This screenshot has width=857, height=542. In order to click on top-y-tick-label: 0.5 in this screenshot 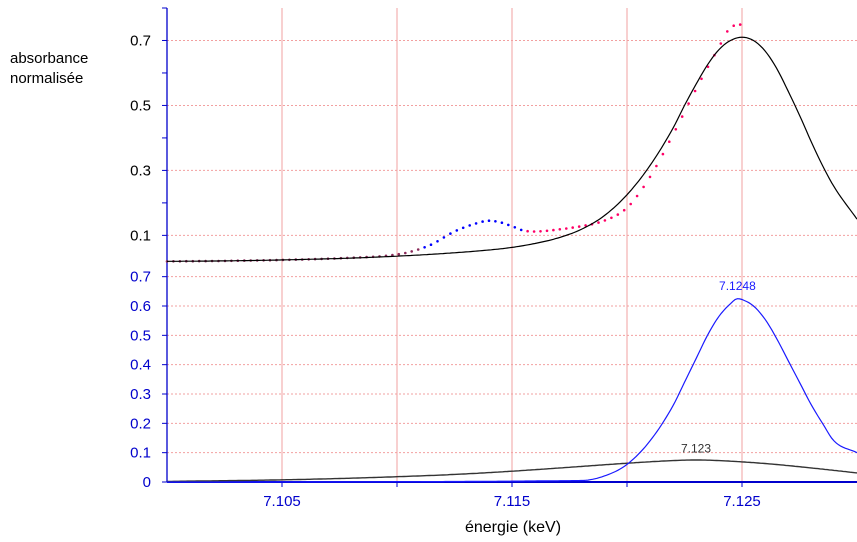, I will do `click(140, 105)`.